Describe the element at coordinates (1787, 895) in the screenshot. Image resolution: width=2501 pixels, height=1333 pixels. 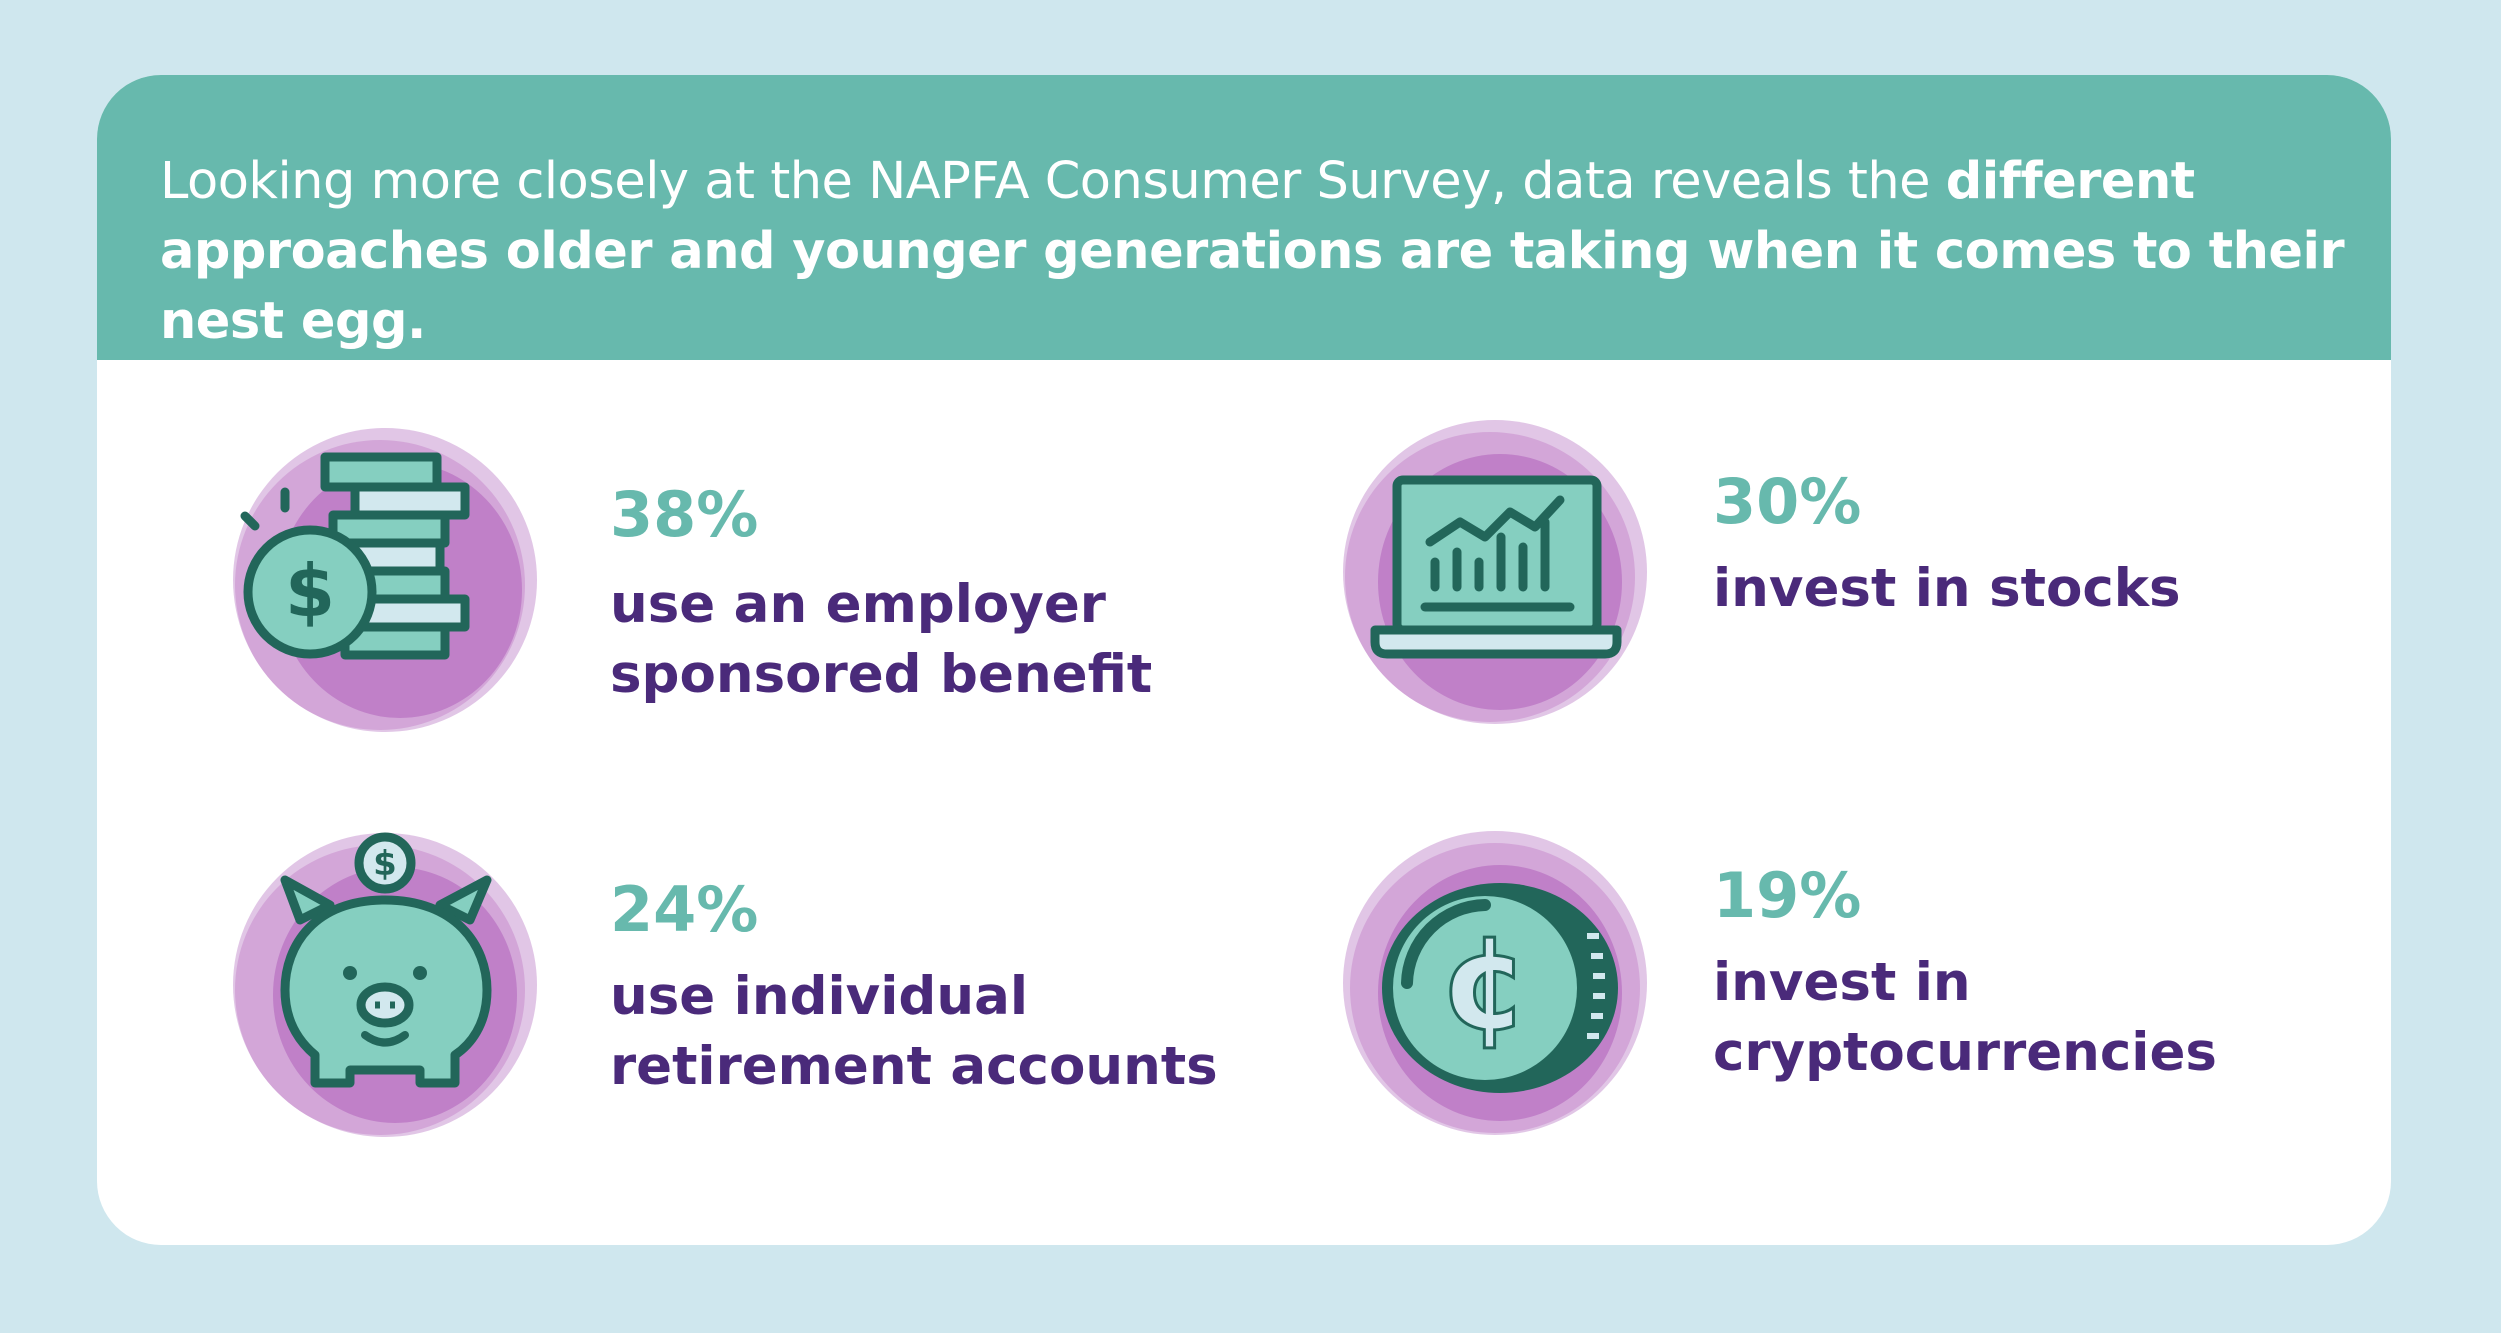
I see `stat-percent-crypto: 19%` at that location.